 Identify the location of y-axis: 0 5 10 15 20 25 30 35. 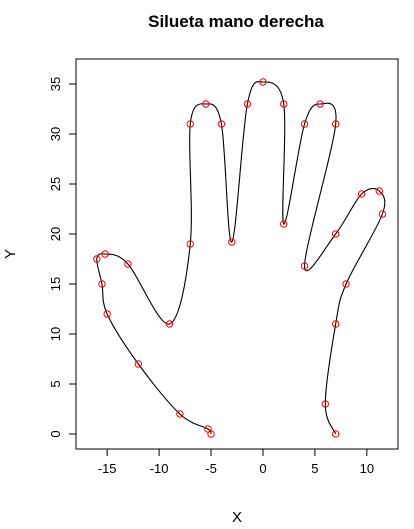
(62, 257).